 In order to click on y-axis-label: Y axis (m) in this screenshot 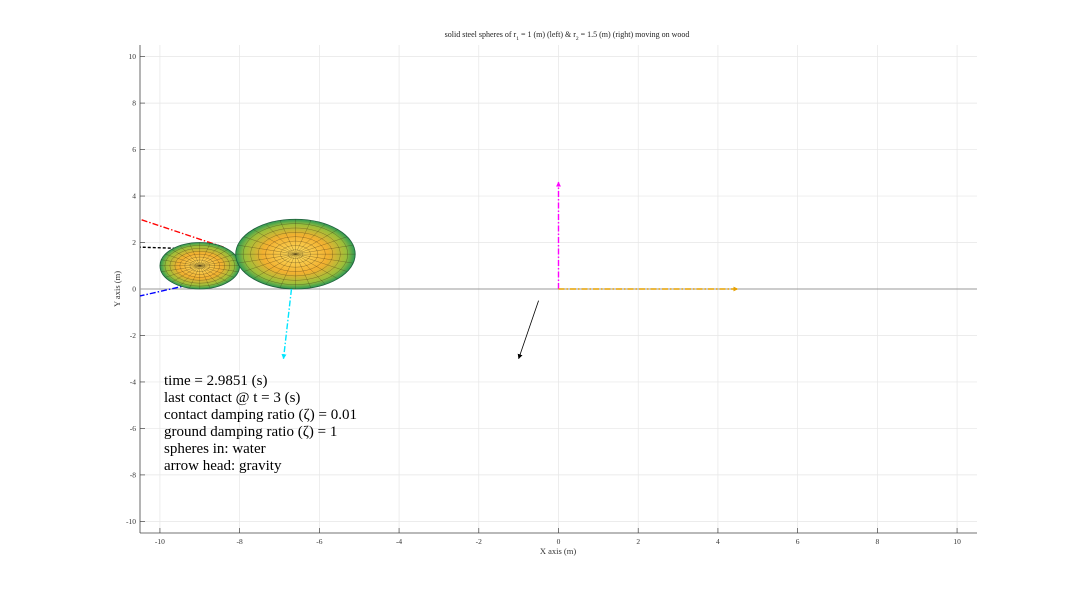, I will do `click(117, 289)`.